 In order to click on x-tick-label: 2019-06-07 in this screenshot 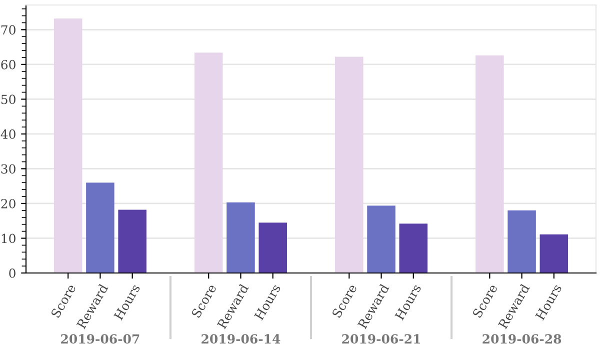, I will do `click(100, 339)`.